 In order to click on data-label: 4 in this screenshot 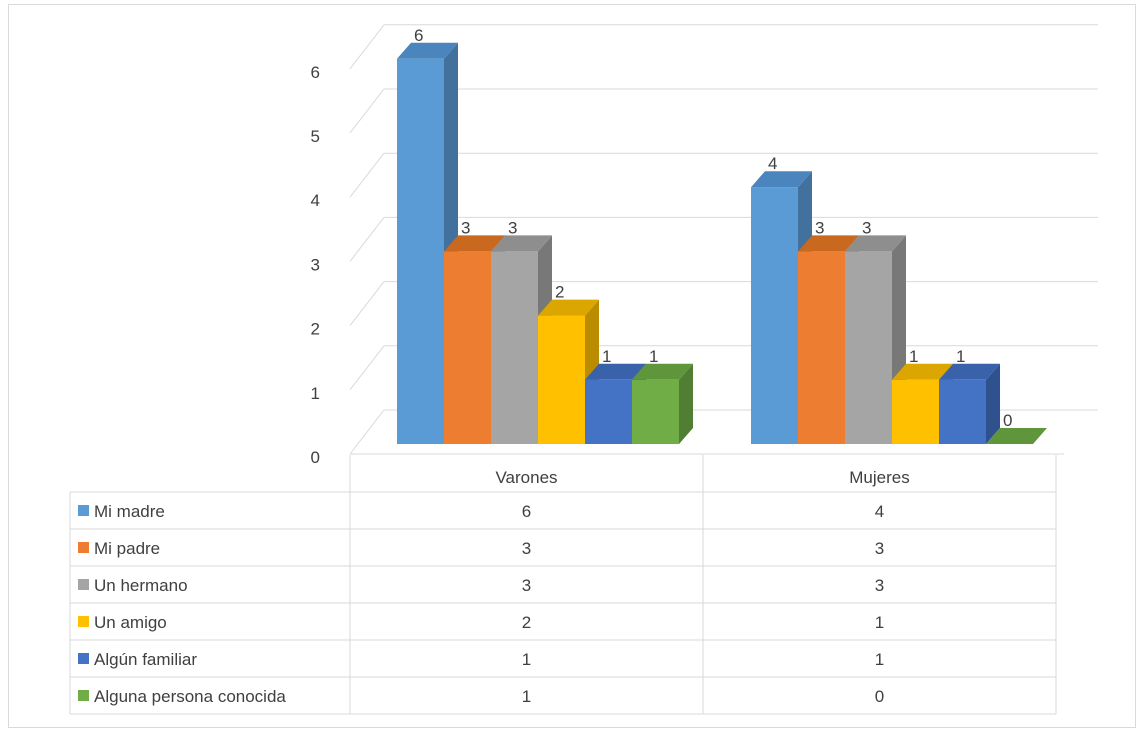, I will do `click(772, 163)`.